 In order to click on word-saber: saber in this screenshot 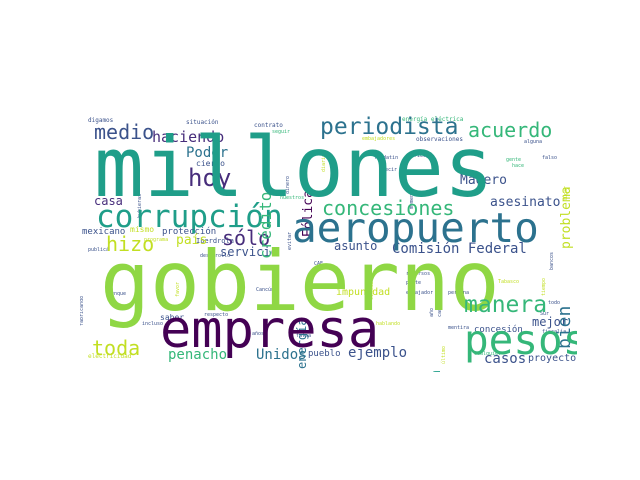, I will do `click(172, 317)`.